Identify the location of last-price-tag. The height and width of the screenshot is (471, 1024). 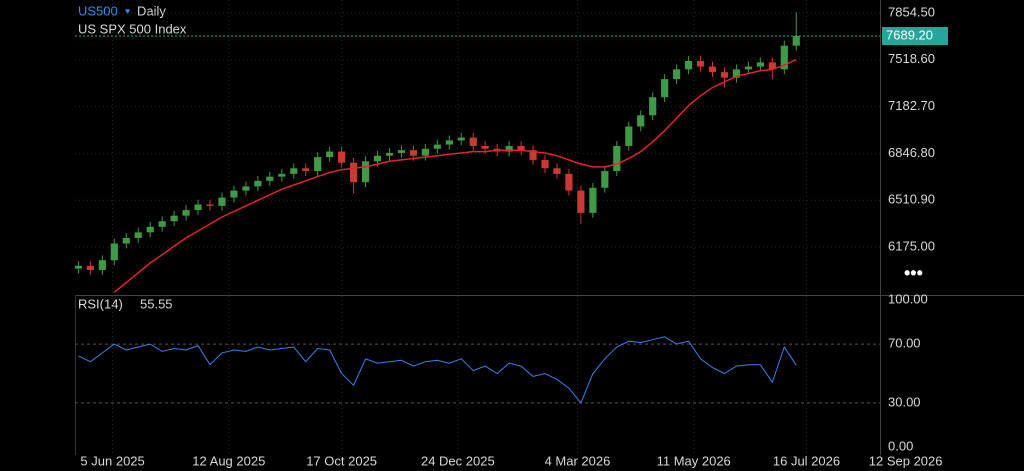
(915, 36).